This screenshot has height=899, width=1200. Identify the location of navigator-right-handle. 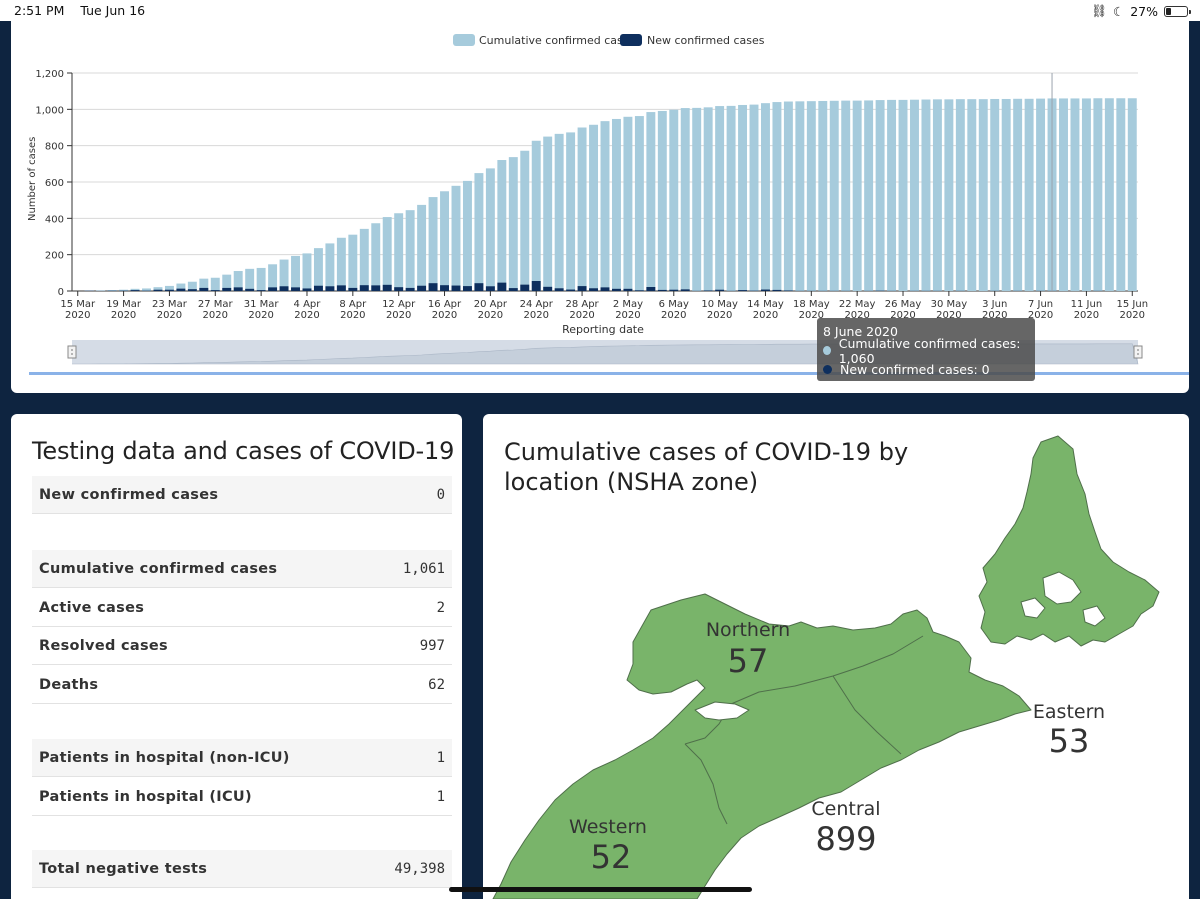
(1138, 352).